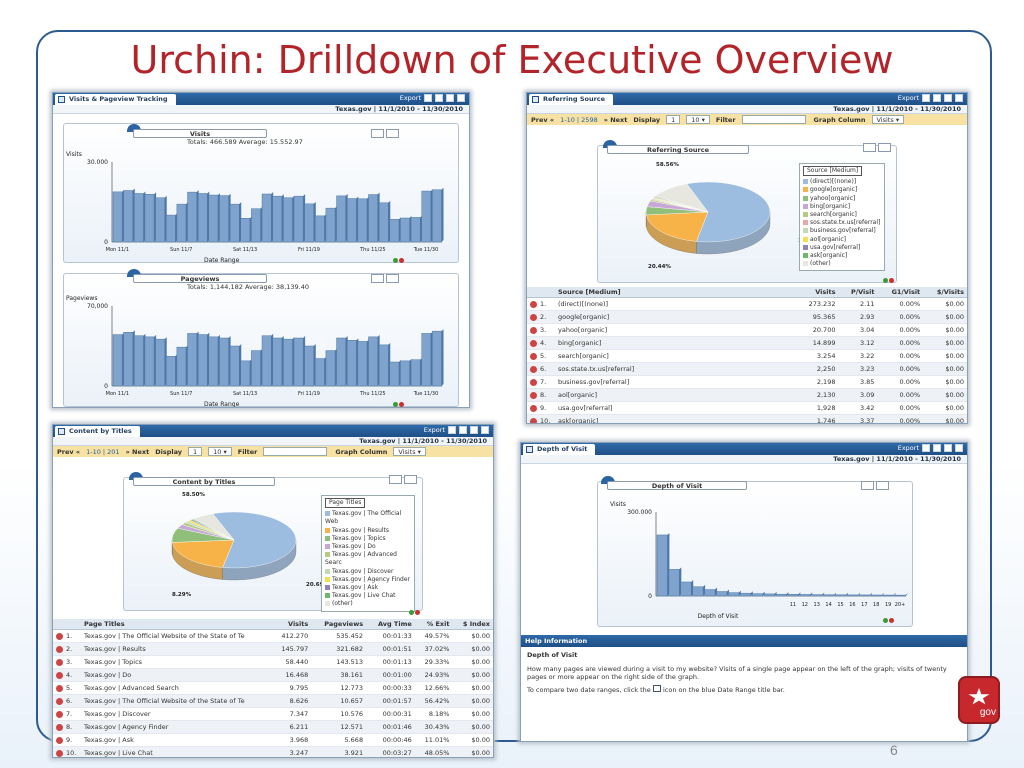  I want to click on row-label-link: sos.state.tx.us[referral], so click(675, 369).